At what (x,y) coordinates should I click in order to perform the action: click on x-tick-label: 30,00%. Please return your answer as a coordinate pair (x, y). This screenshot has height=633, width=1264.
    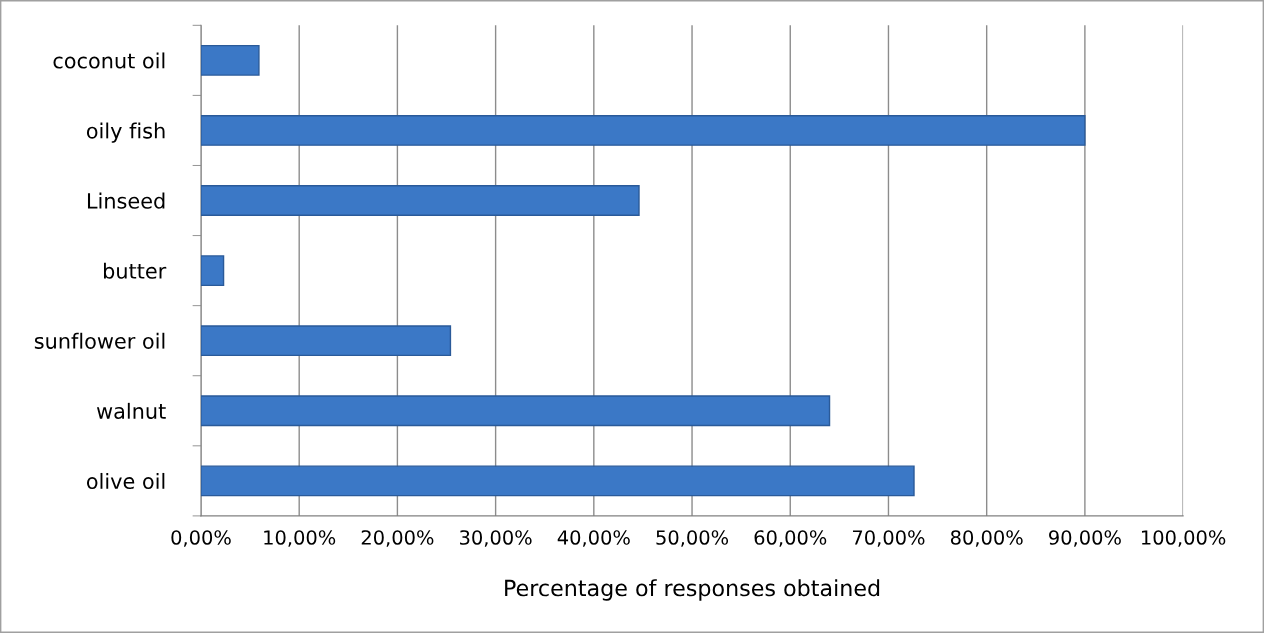
    Looking at the image, I should click on (496, 538).